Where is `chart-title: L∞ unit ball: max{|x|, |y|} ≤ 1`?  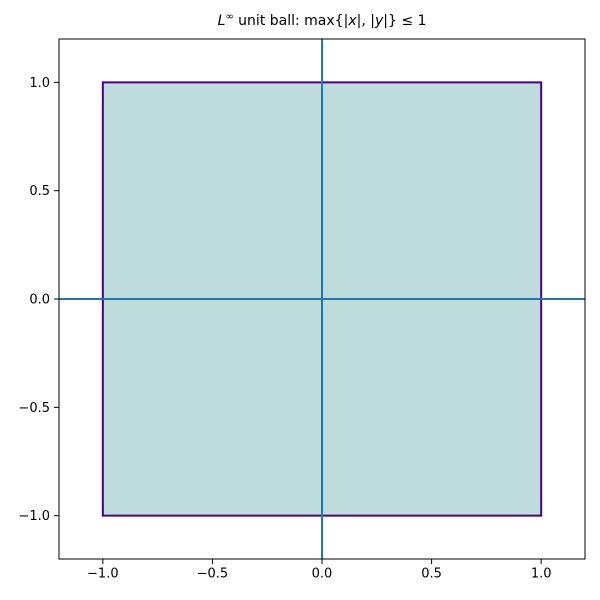
chart-title: L∞ unit ball: max{|x|, |y|} ≤ 1 is located at coordinates (322, 20).